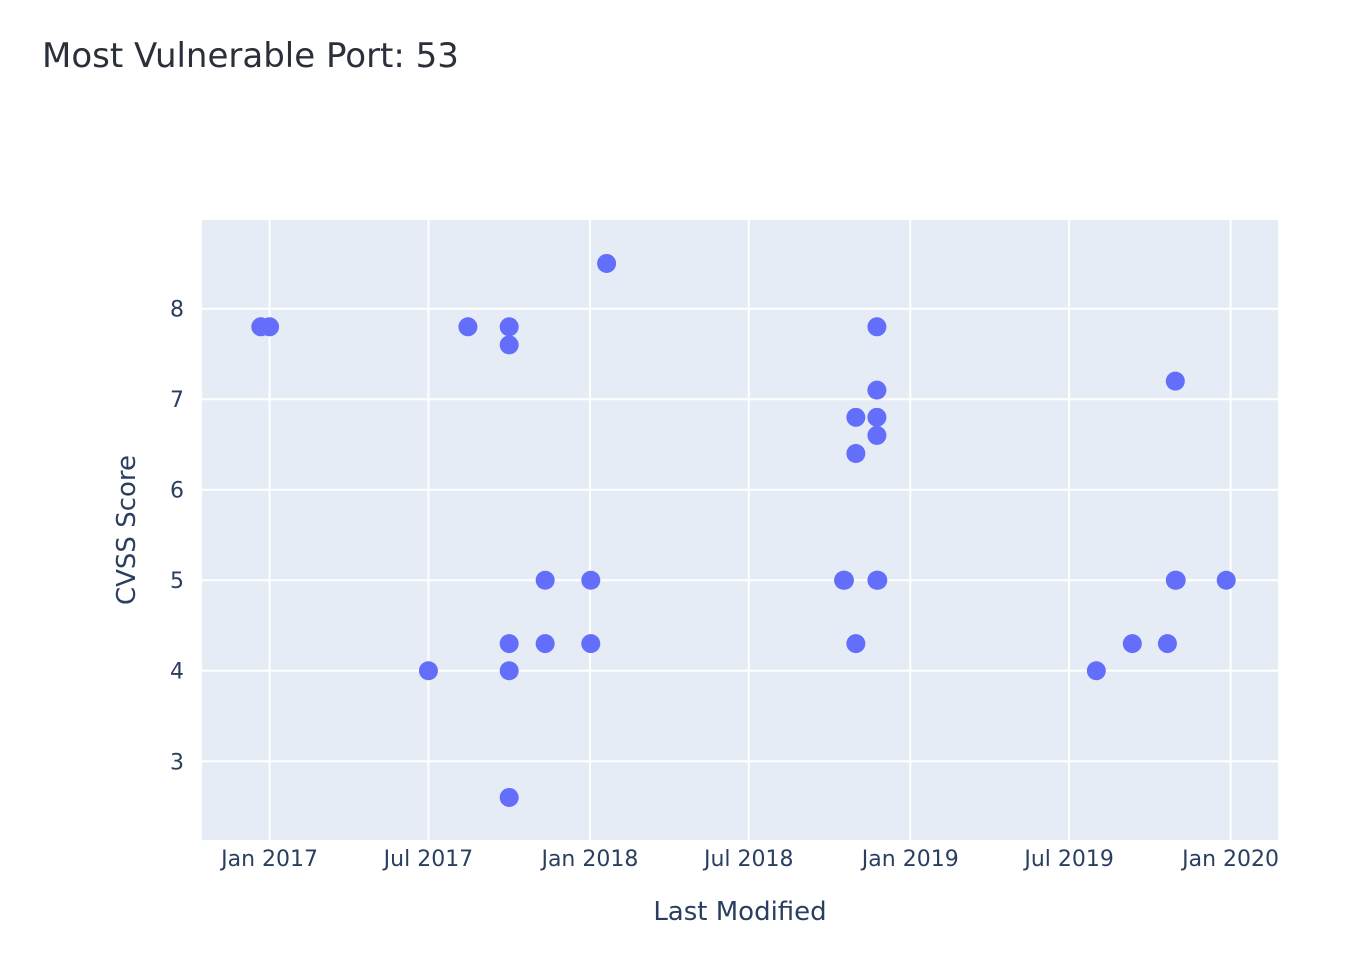 The image size is (1362, 978). What do you see at coordinates (739, 912) in the screenshot?
I see `x-axis-title: Last Modified` at bounding box center [739, 912].